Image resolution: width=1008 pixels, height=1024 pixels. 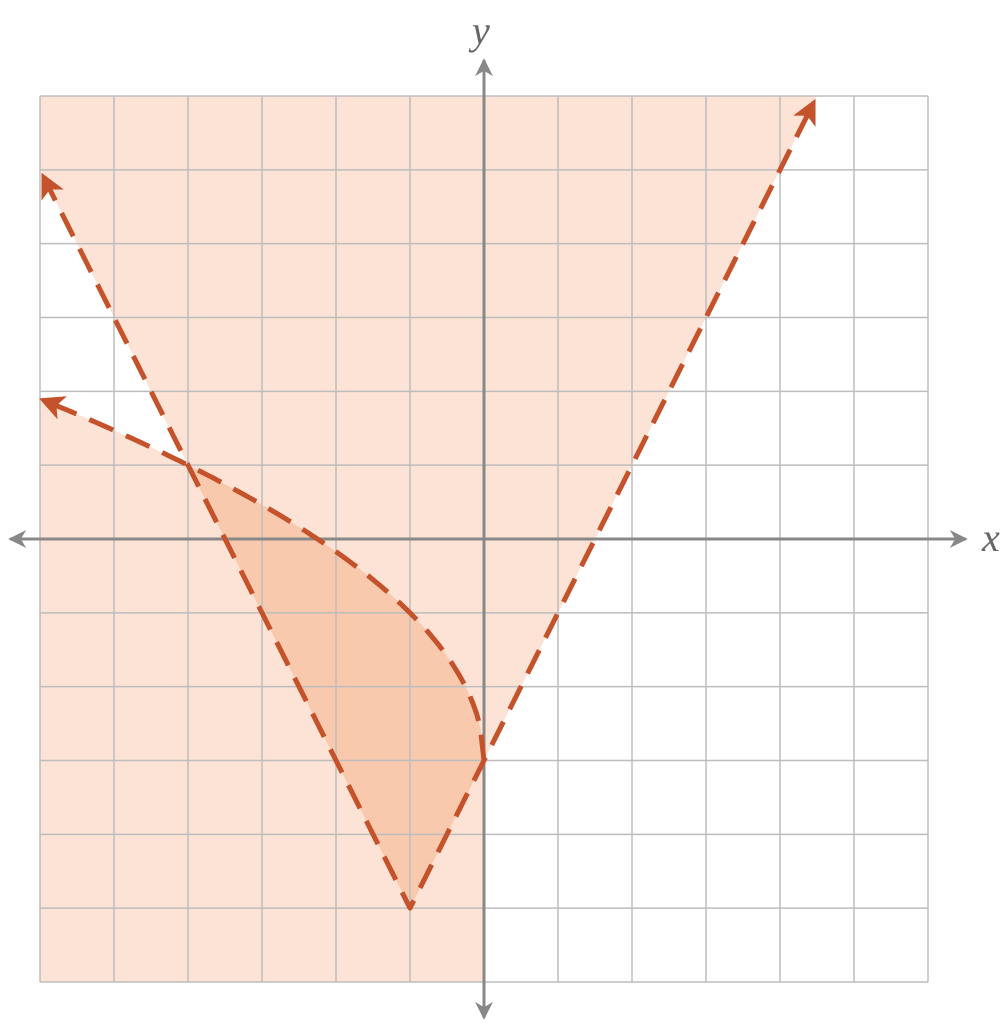 What do you see at coordinates (990, 537) in the screenshot?
I see `x-axis-label: x` at bounding box center [990, 537].